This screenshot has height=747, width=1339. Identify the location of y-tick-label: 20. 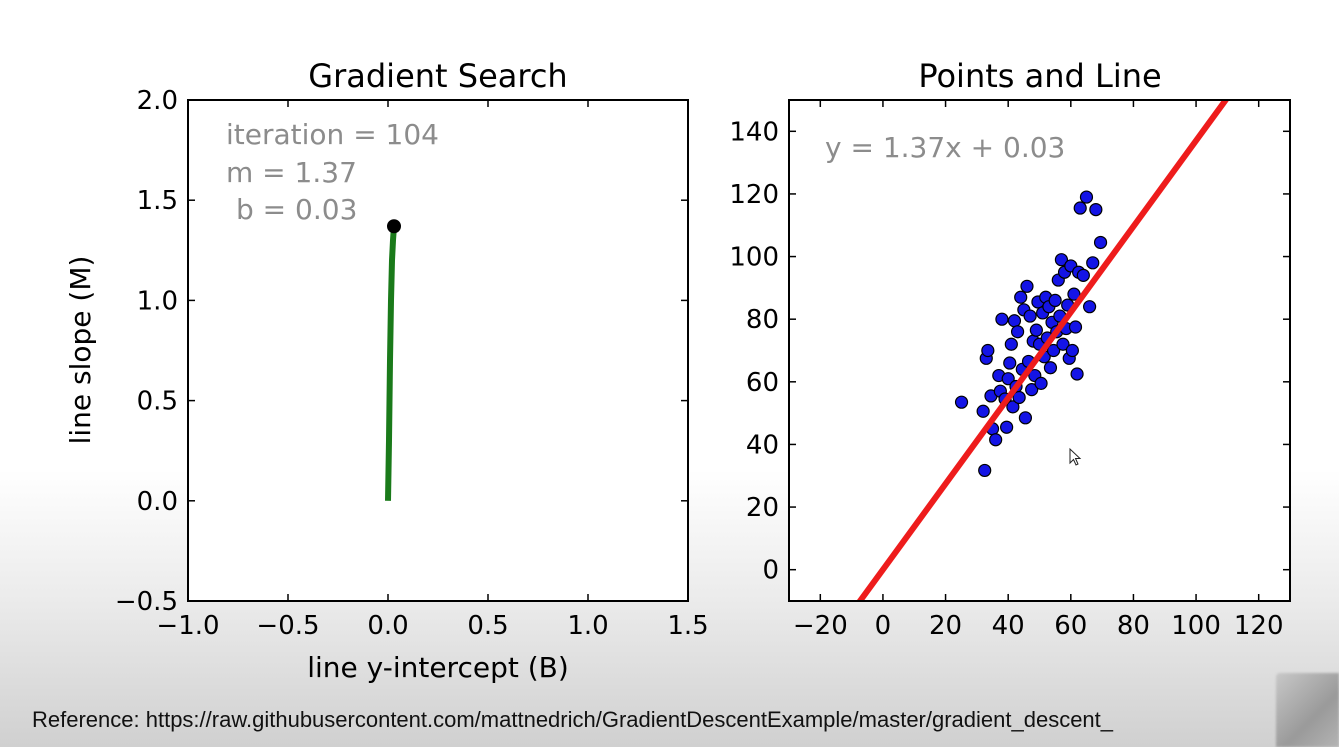
(762, 508).